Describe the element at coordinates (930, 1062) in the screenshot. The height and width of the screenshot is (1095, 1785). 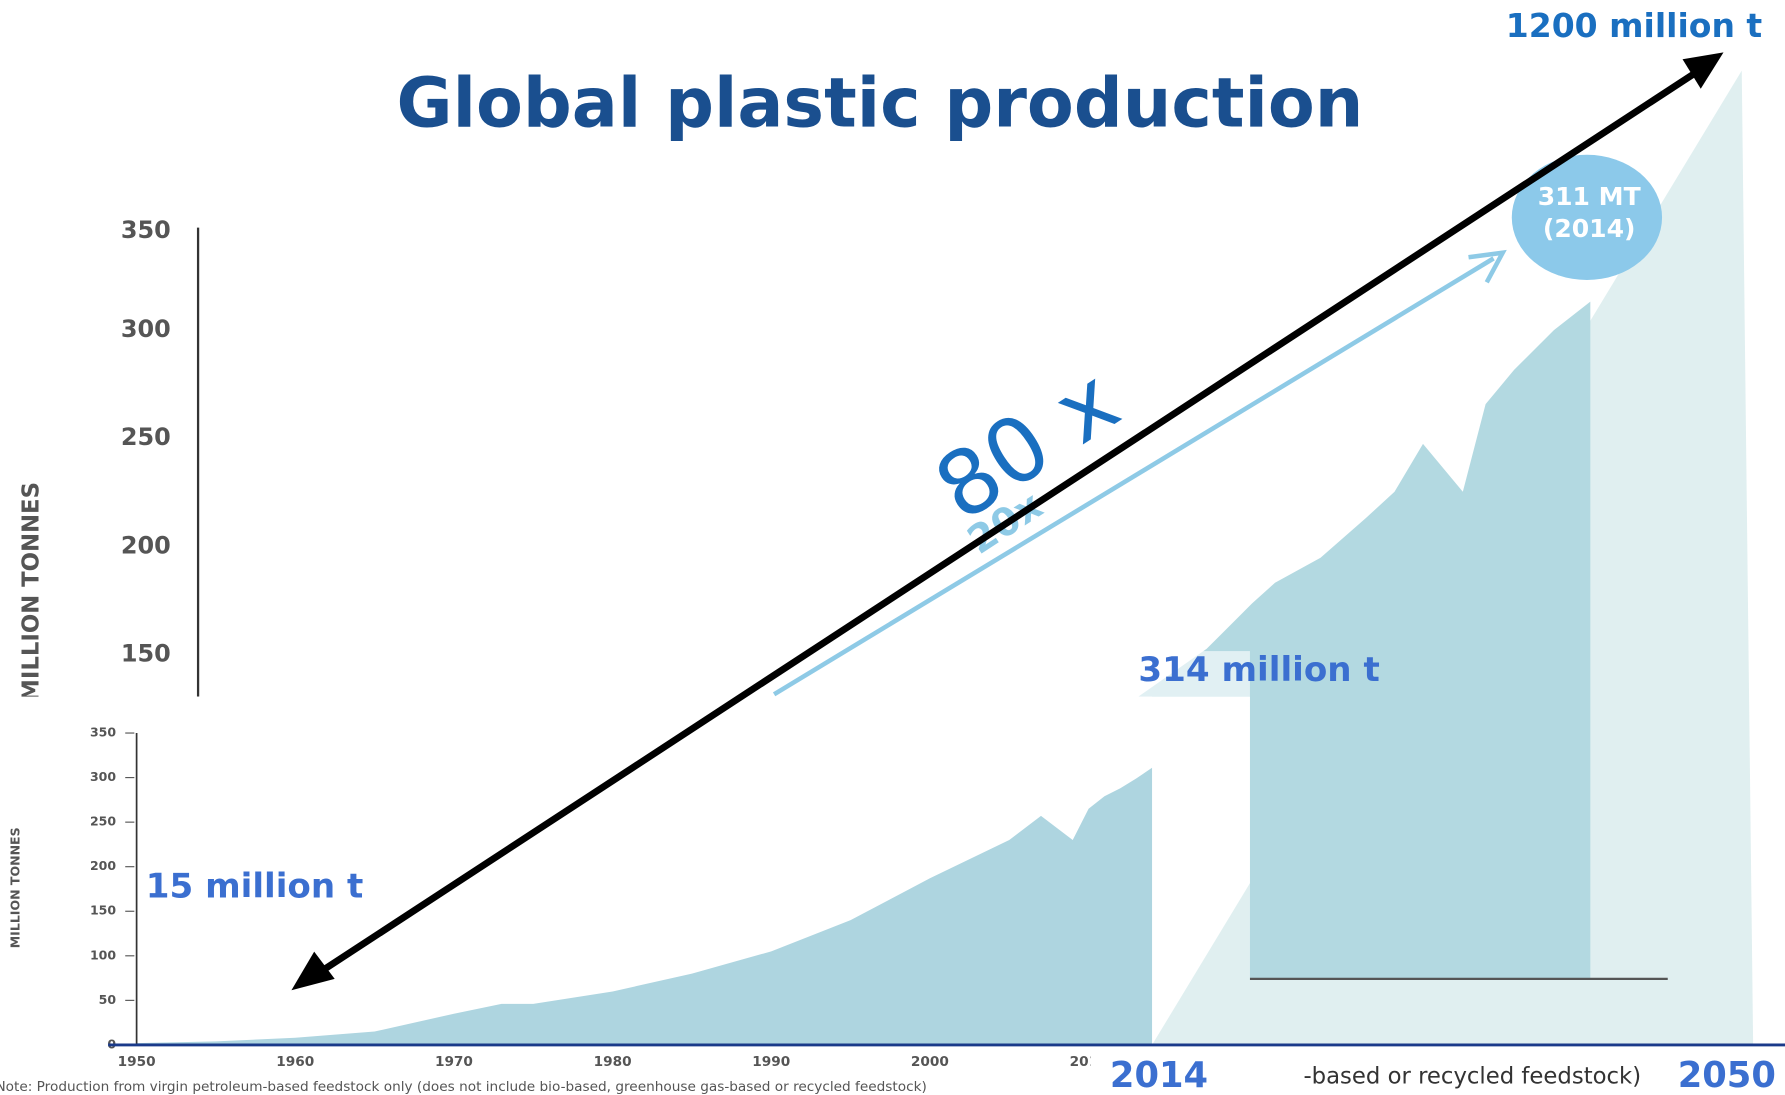
I see `x-tick-label: 2000` at that location.